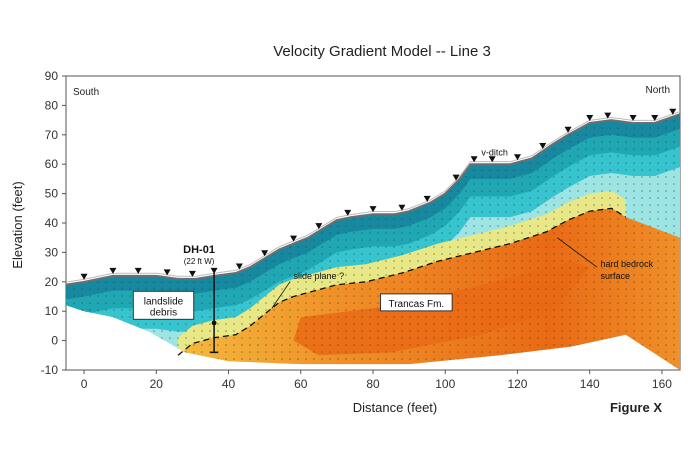 This screenshot has width=696, height=464. I want to click on borehole-label: DH-01, so click(199, 250).